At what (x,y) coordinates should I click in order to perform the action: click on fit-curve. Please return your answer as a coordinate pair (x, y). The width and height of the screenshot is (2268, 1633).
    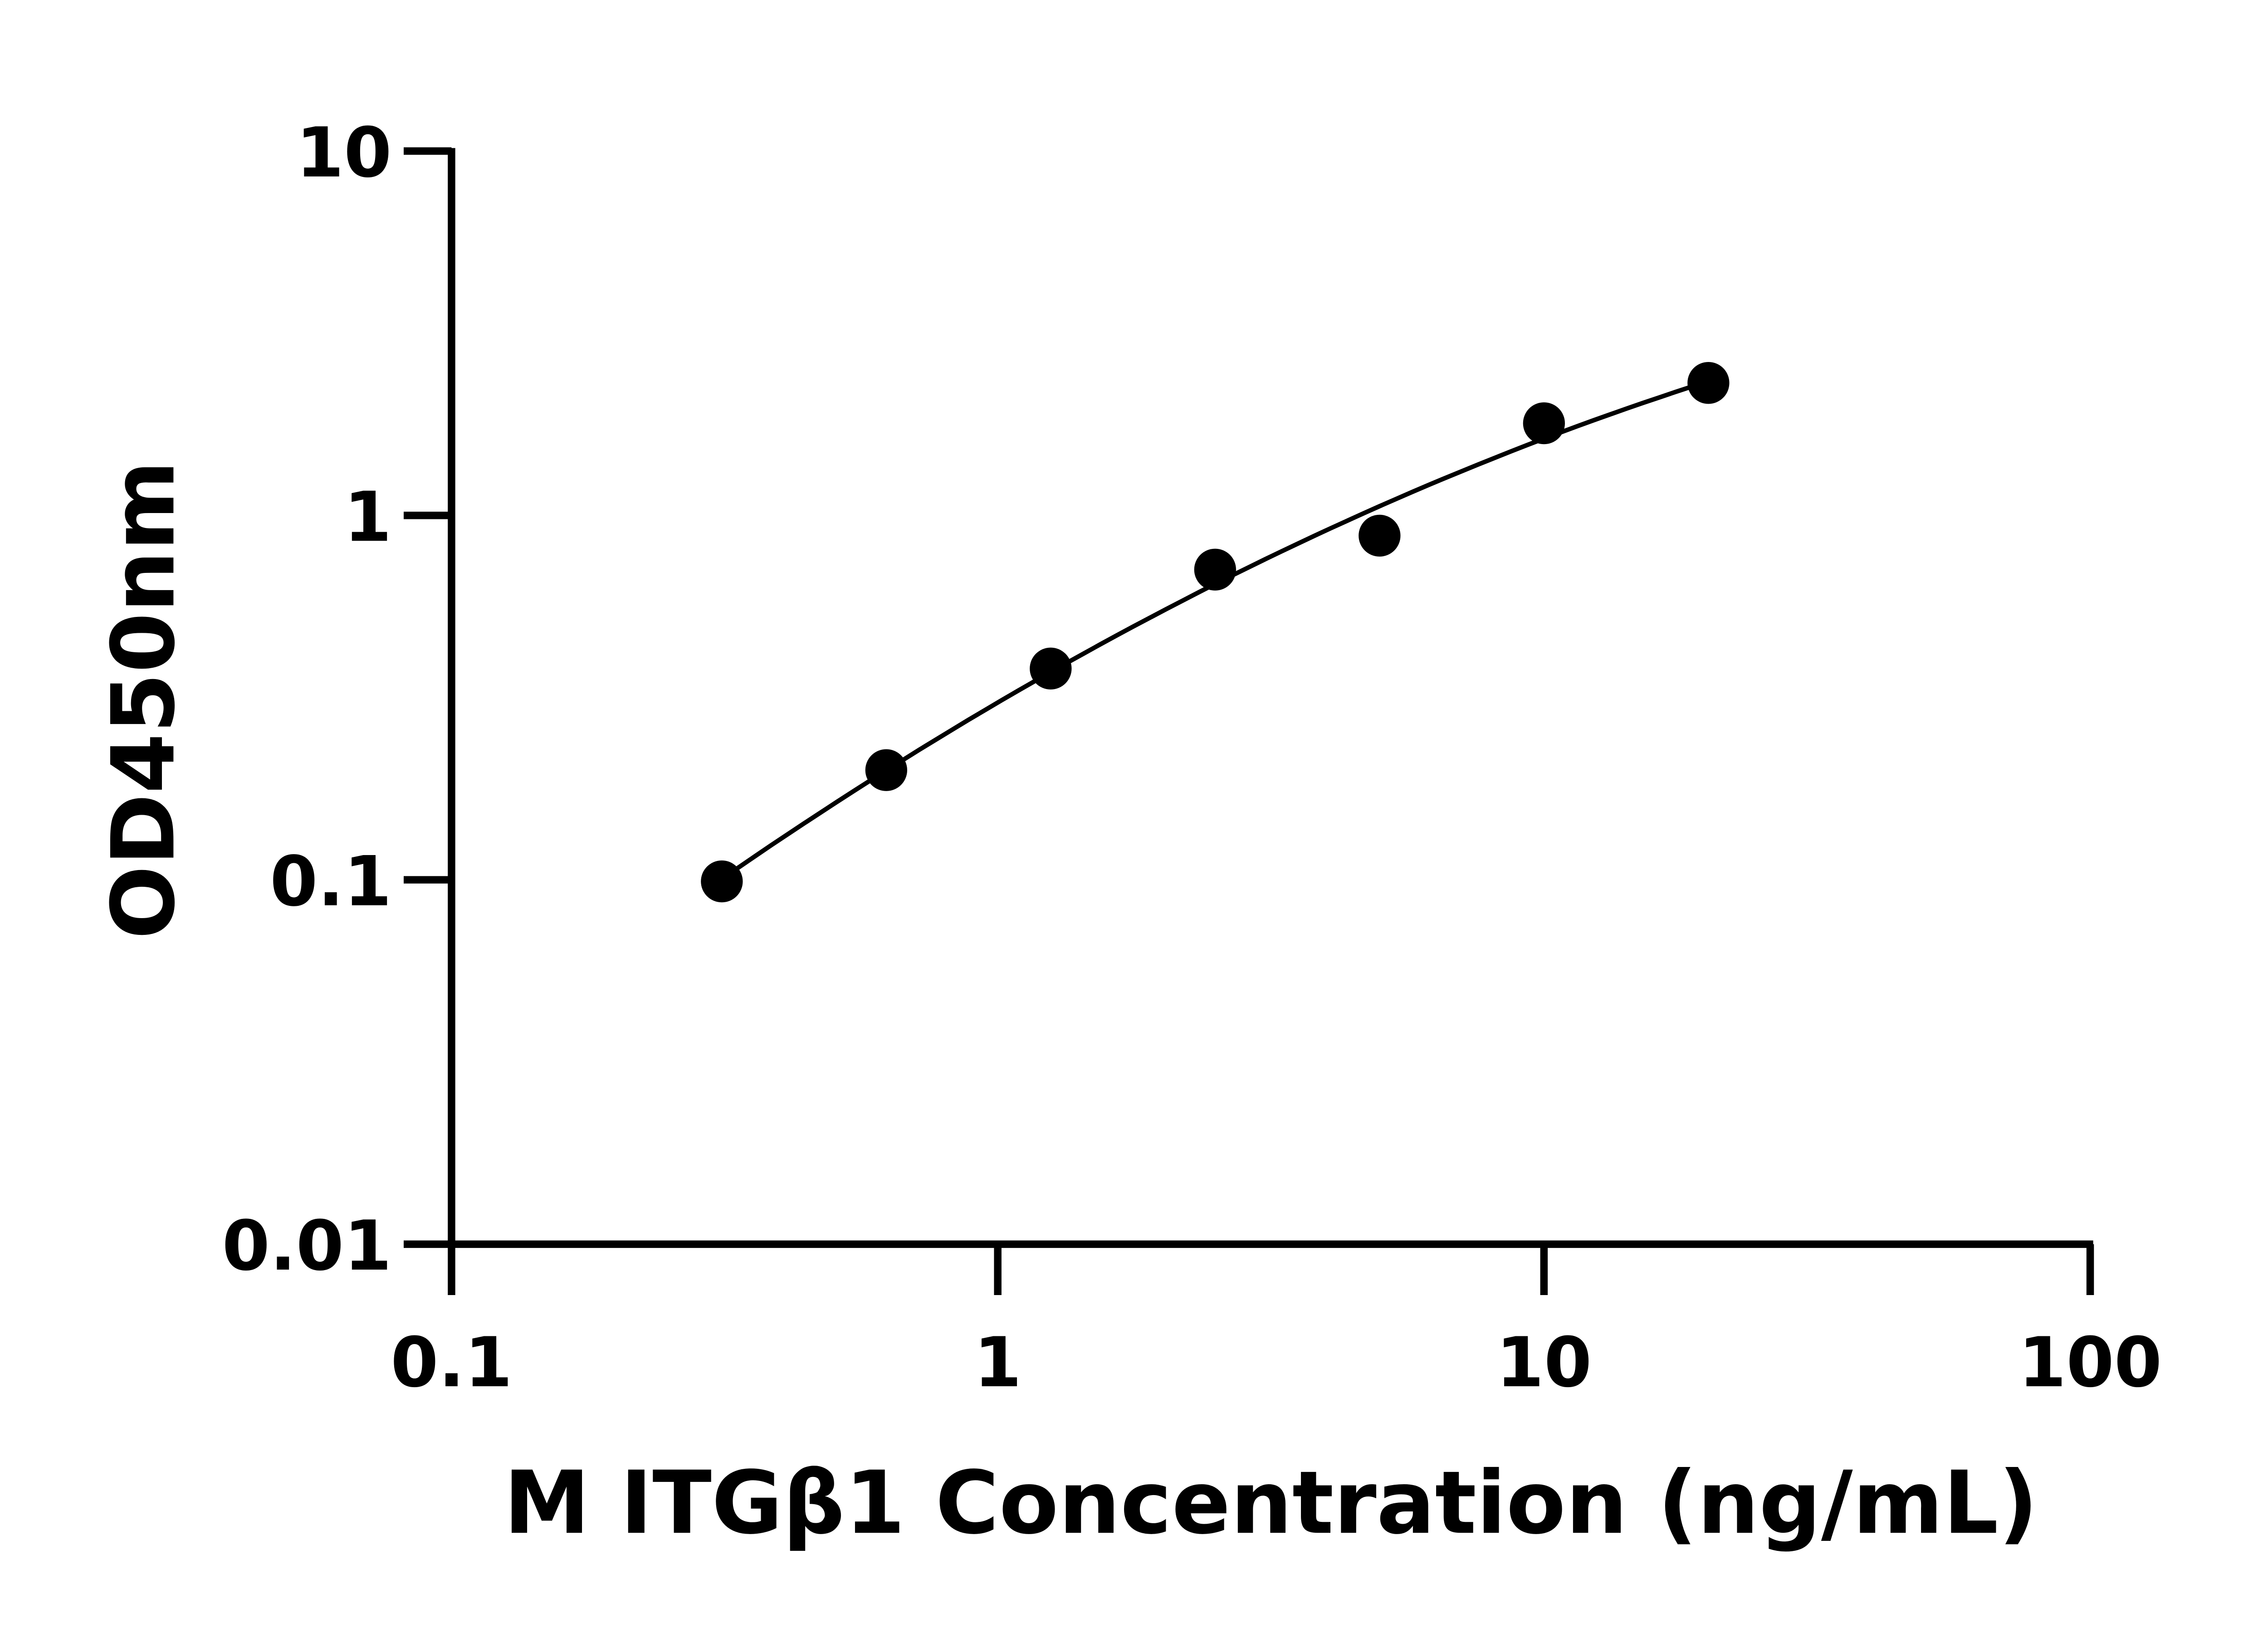
    Looking at the image, I should click on (1214, 630).